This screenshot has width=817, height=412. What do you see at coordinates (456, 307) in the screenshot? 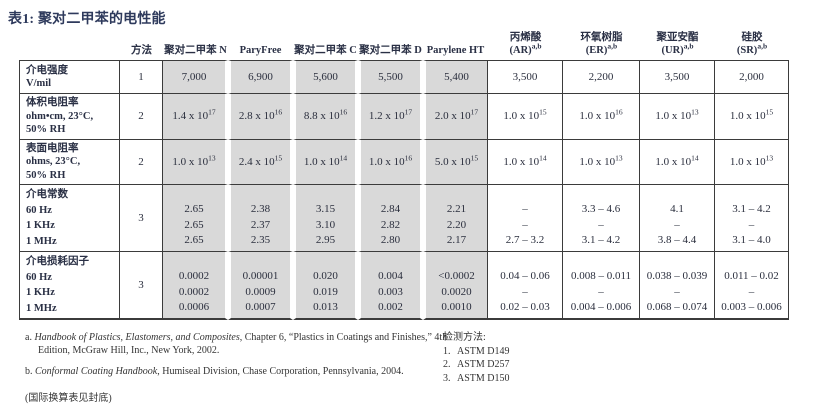
I see `value-line: 0.0010` at bounding box center [456, 307].